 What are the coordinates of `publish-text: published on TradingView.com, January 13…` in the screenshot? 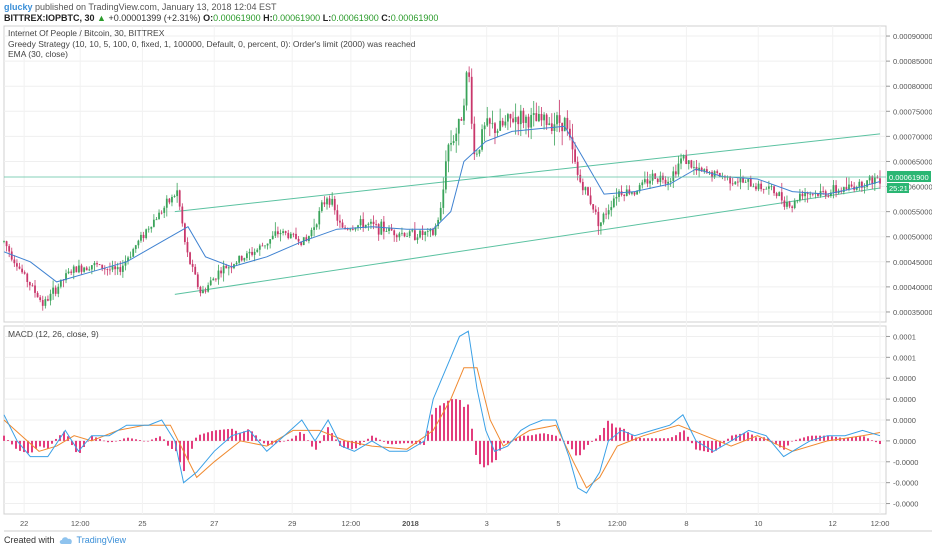 It's located at (154, 7).